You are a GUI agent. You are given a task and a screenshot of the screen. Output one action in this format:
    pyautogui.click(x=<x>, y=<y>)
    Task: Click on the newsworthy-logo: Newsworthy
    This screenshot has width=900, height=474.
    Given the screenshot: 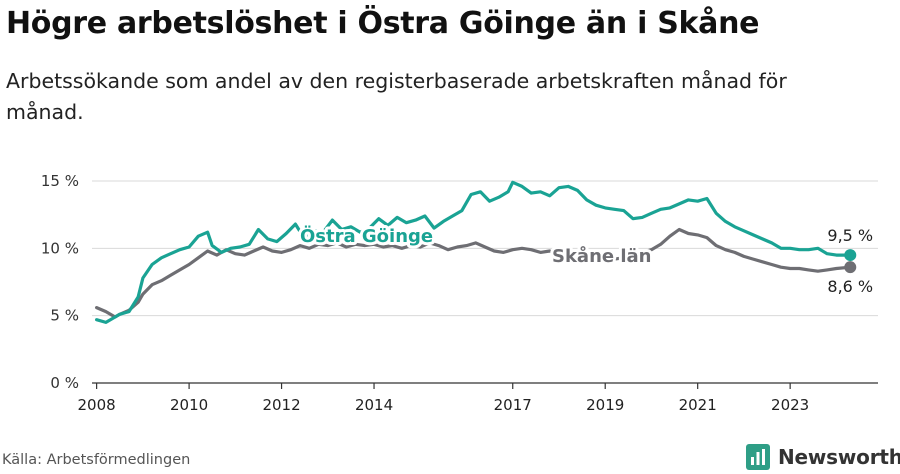 What is the action you would take?
    pyautogui.click(x=823, y=457)
    